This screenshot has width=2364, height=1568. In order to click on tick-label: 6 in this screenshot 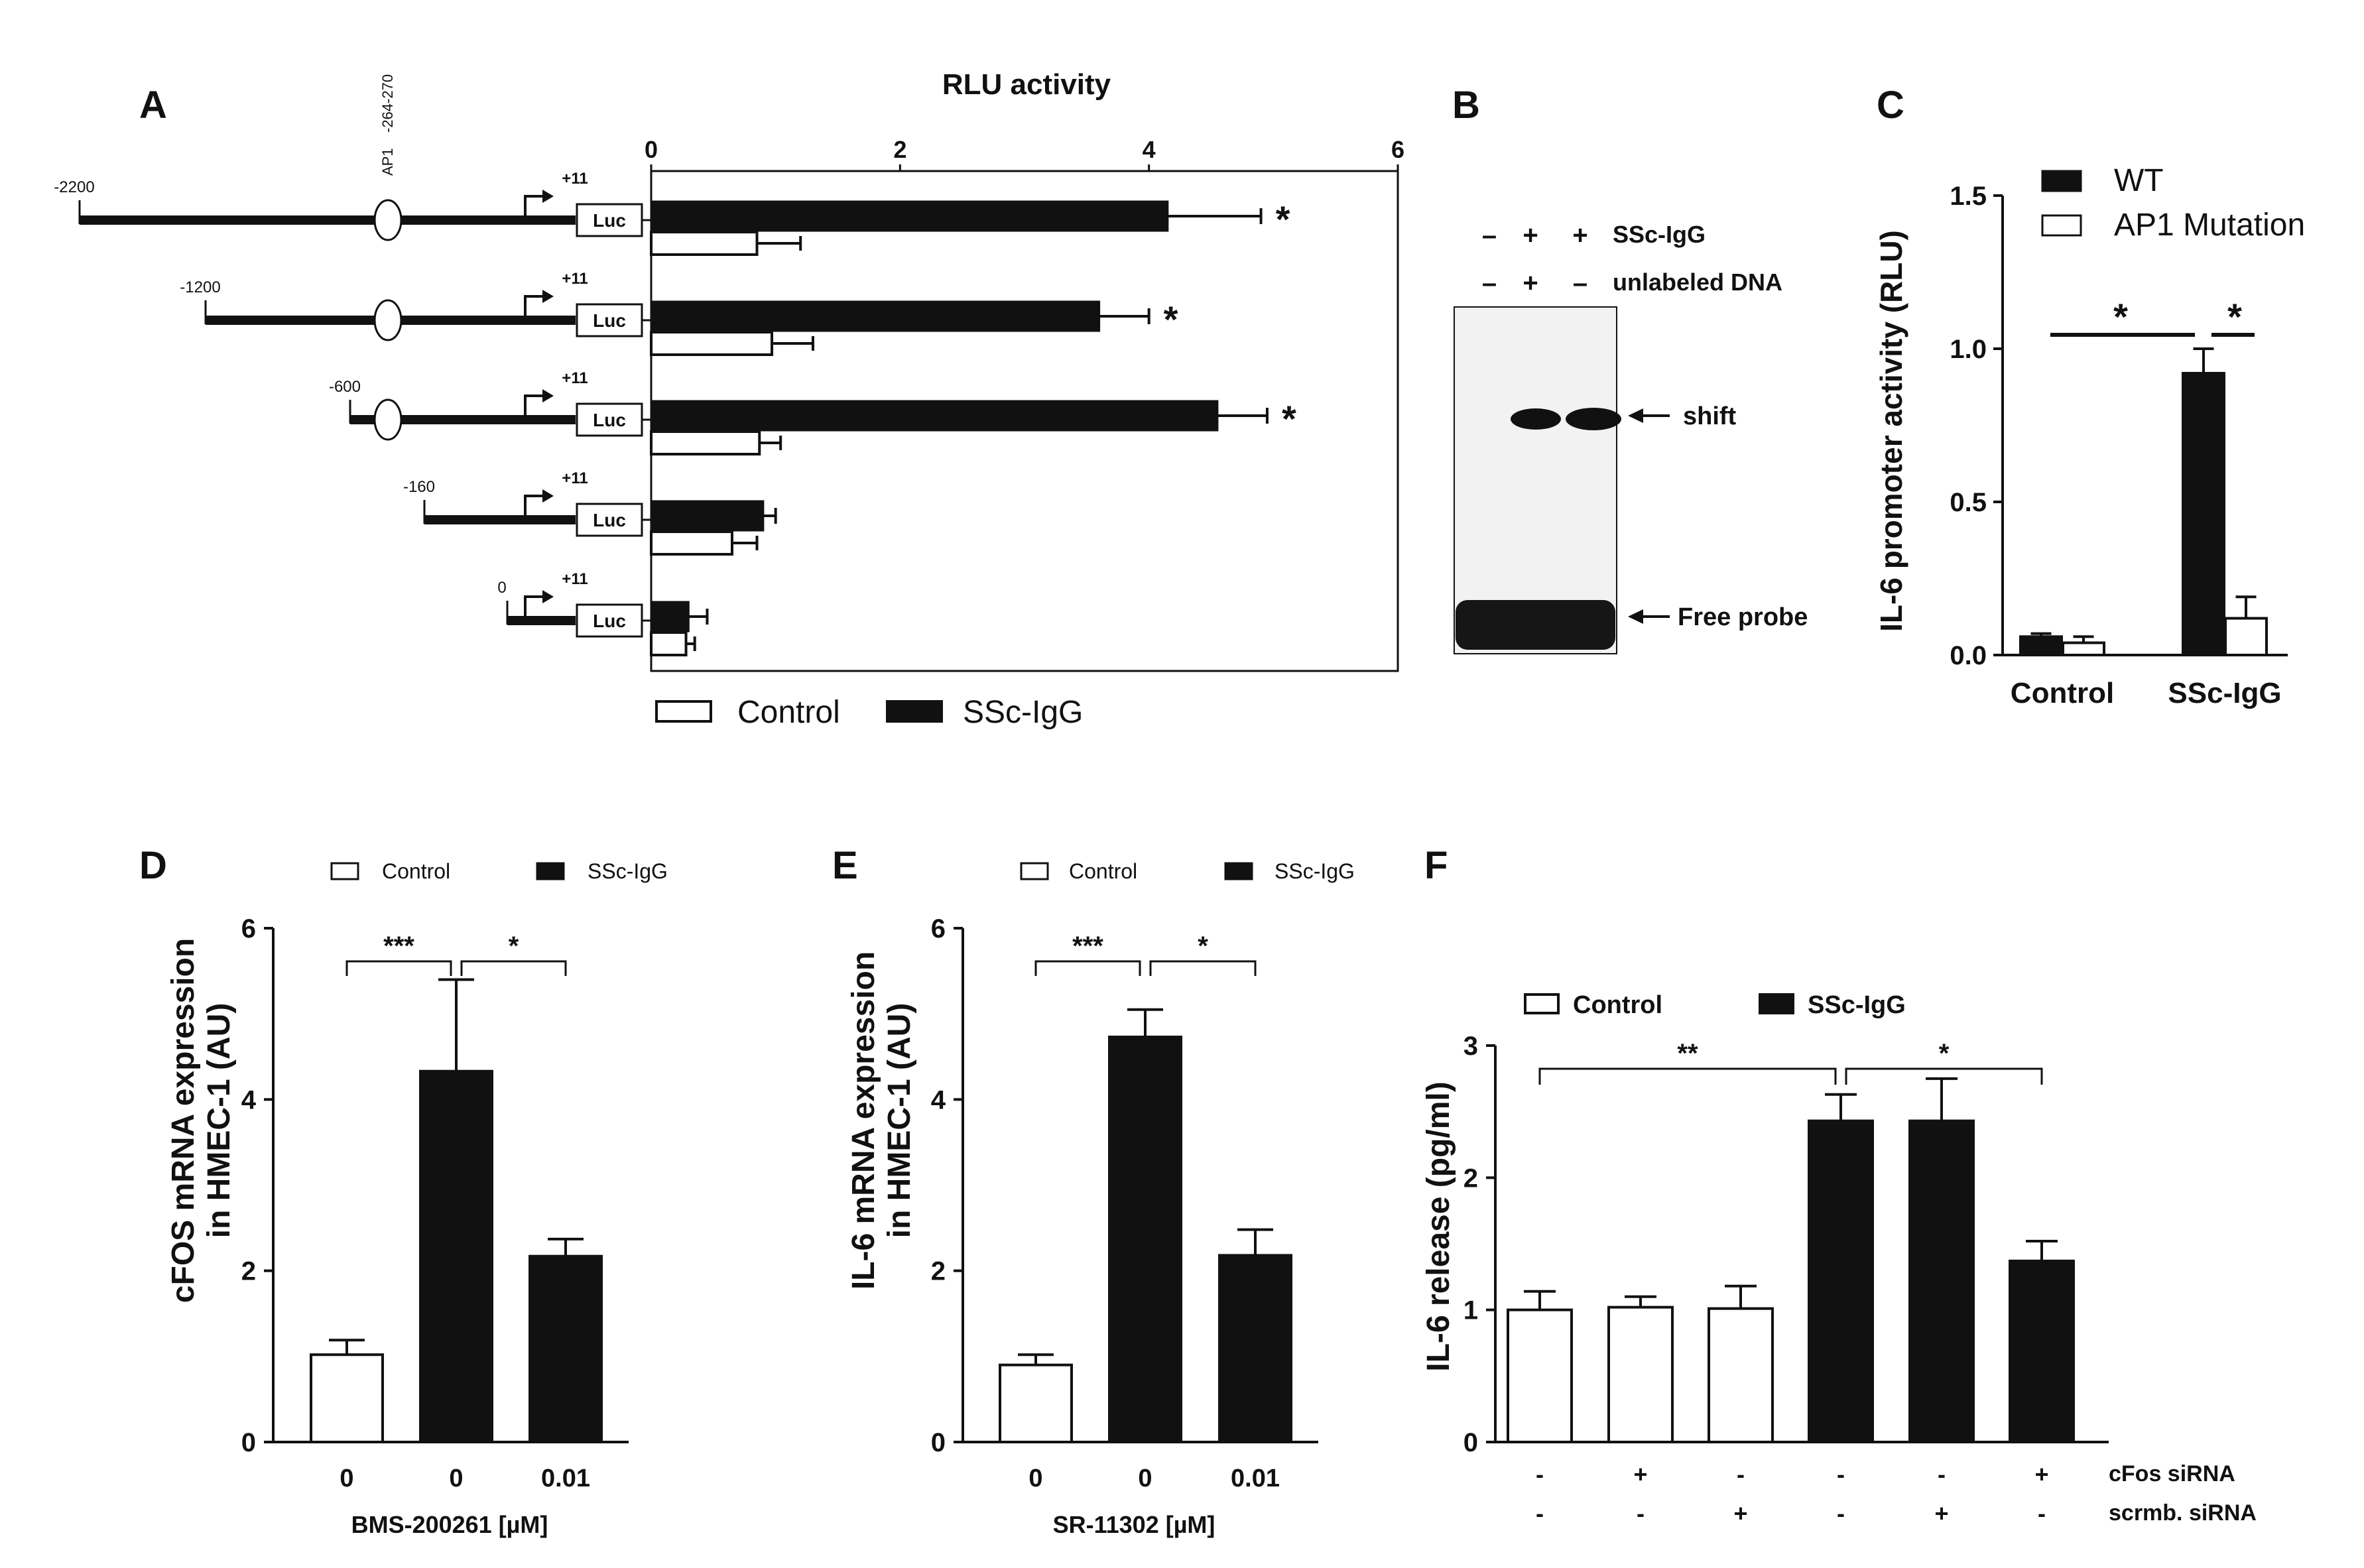, I will do `click(248, 928)`.